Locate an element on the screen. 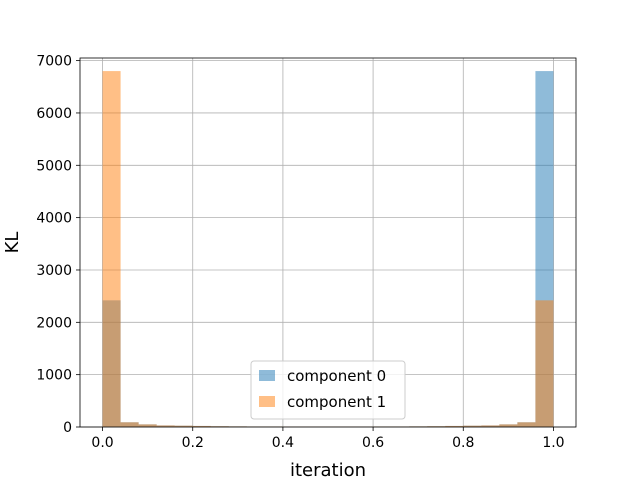 The height and width of the screenshot is (480, 640). legend-box is located at coordinates (328, 390).